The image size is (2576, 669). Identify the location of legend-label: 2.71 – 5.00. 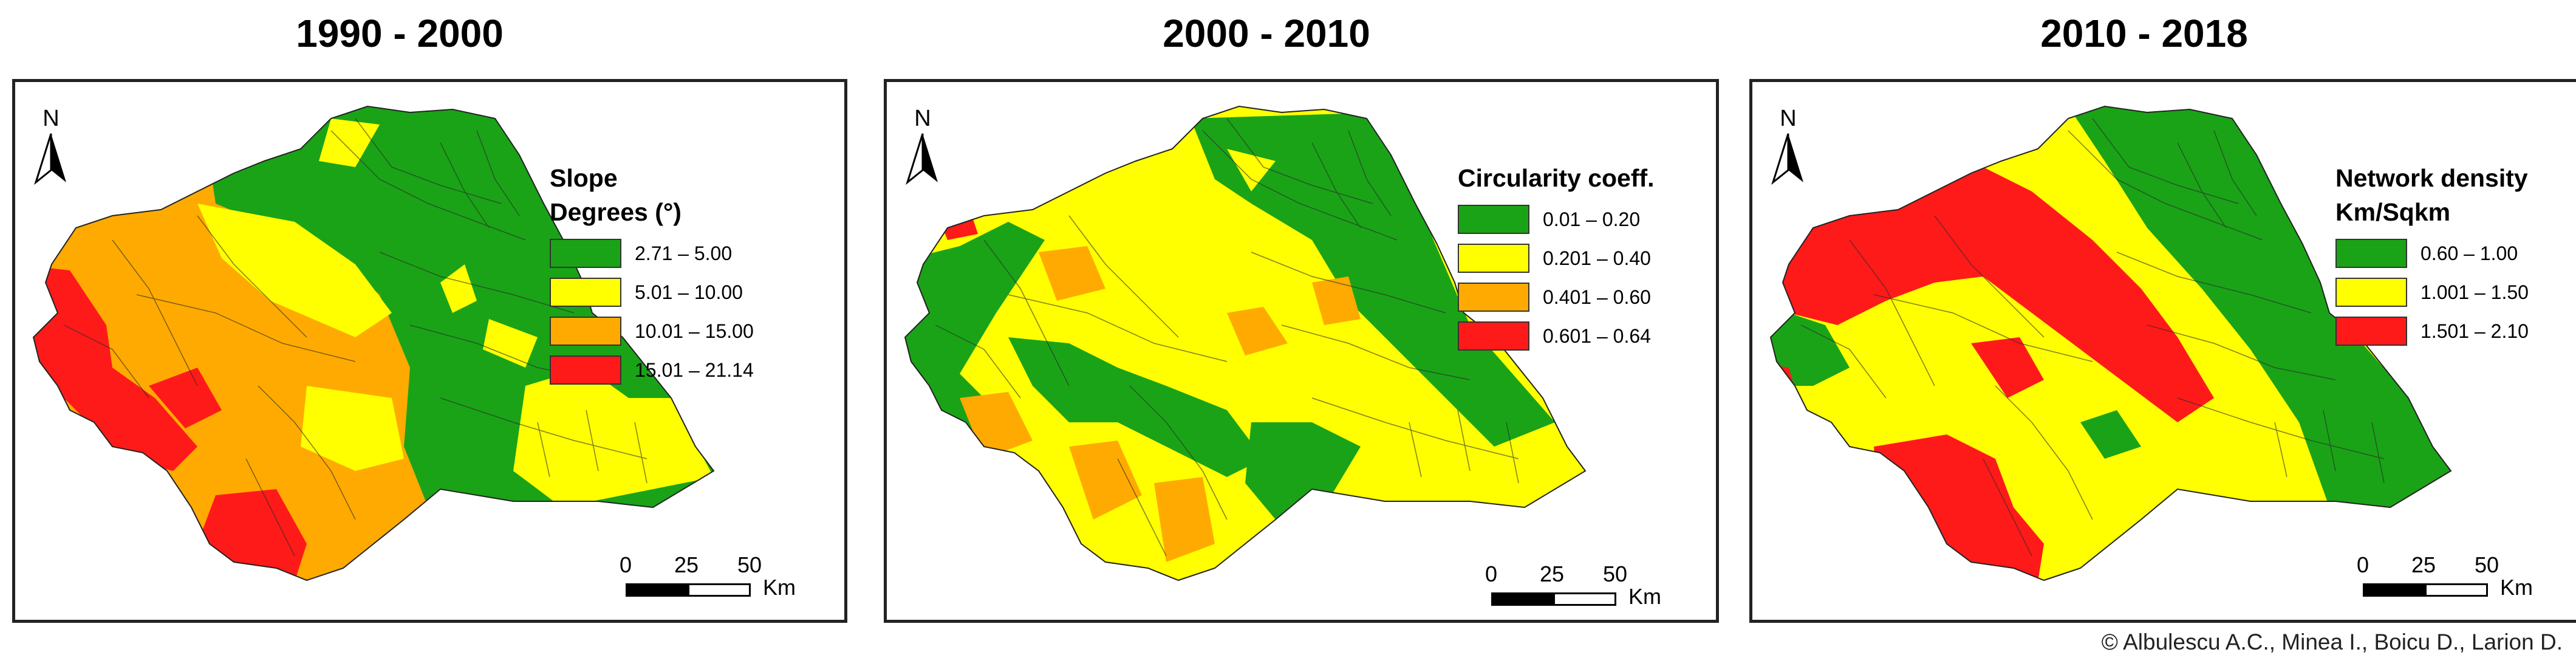
(684, 253).